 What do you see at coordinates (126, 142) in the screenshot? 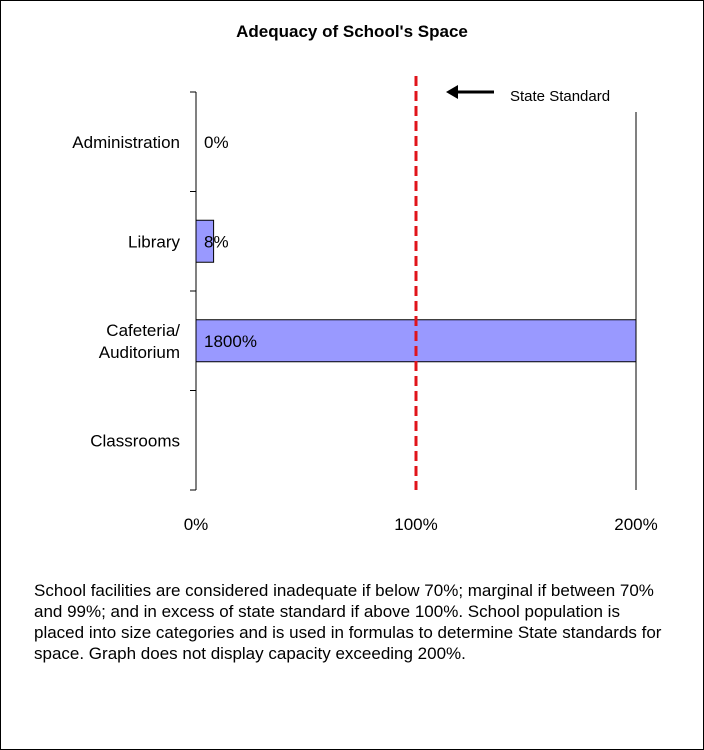
I see `category-label-0-0: Administration` at bounding box center [126, 142].